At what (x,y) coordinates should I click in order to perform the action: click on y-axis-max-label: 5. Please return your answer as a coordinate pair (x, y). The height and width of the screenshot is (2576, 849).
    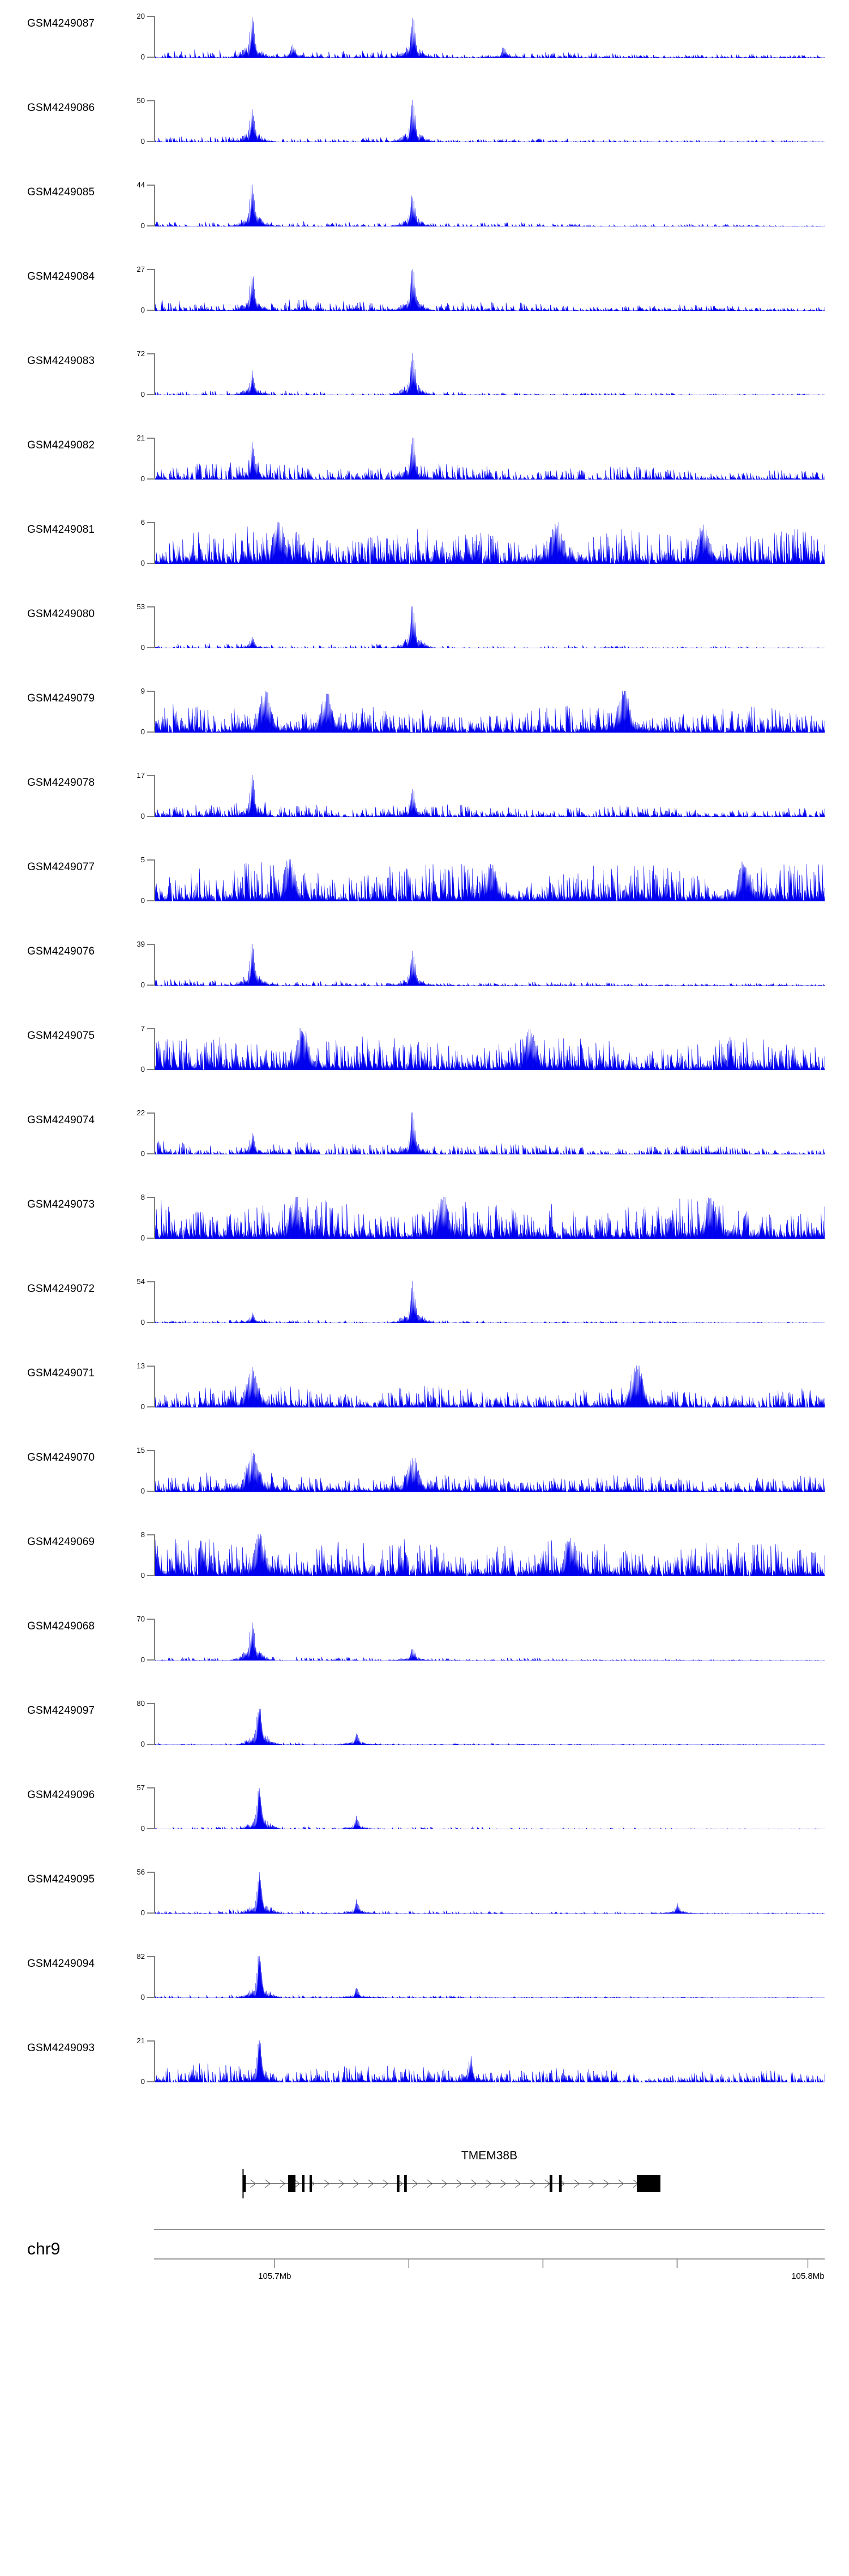
    Looking at the image, I should click on (142, 859).